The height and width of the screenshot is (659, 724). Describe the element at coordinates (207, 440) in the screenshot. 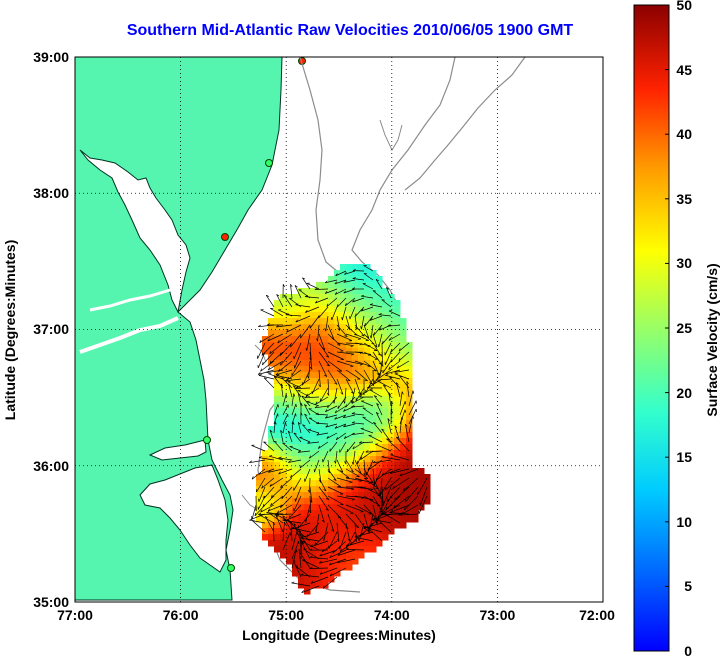

I see `site-marker-green` at that location.